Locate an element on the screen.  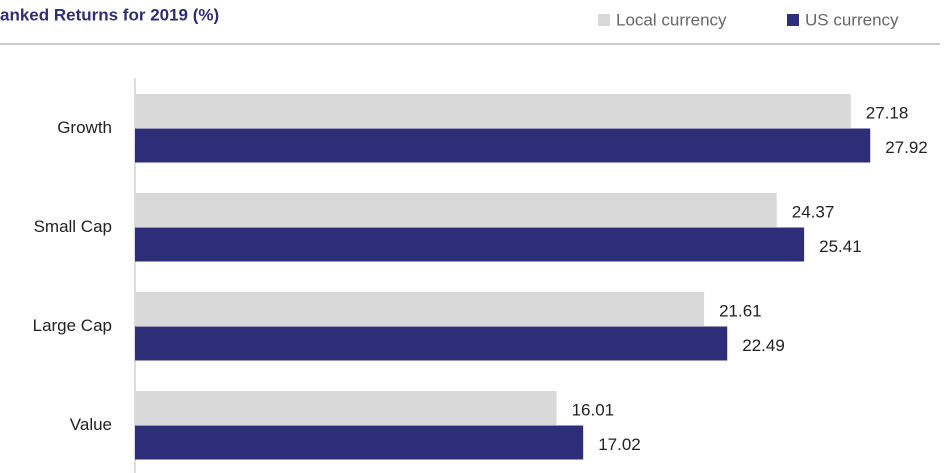
data-label: 22.49 is located at coordinates (763, 345).